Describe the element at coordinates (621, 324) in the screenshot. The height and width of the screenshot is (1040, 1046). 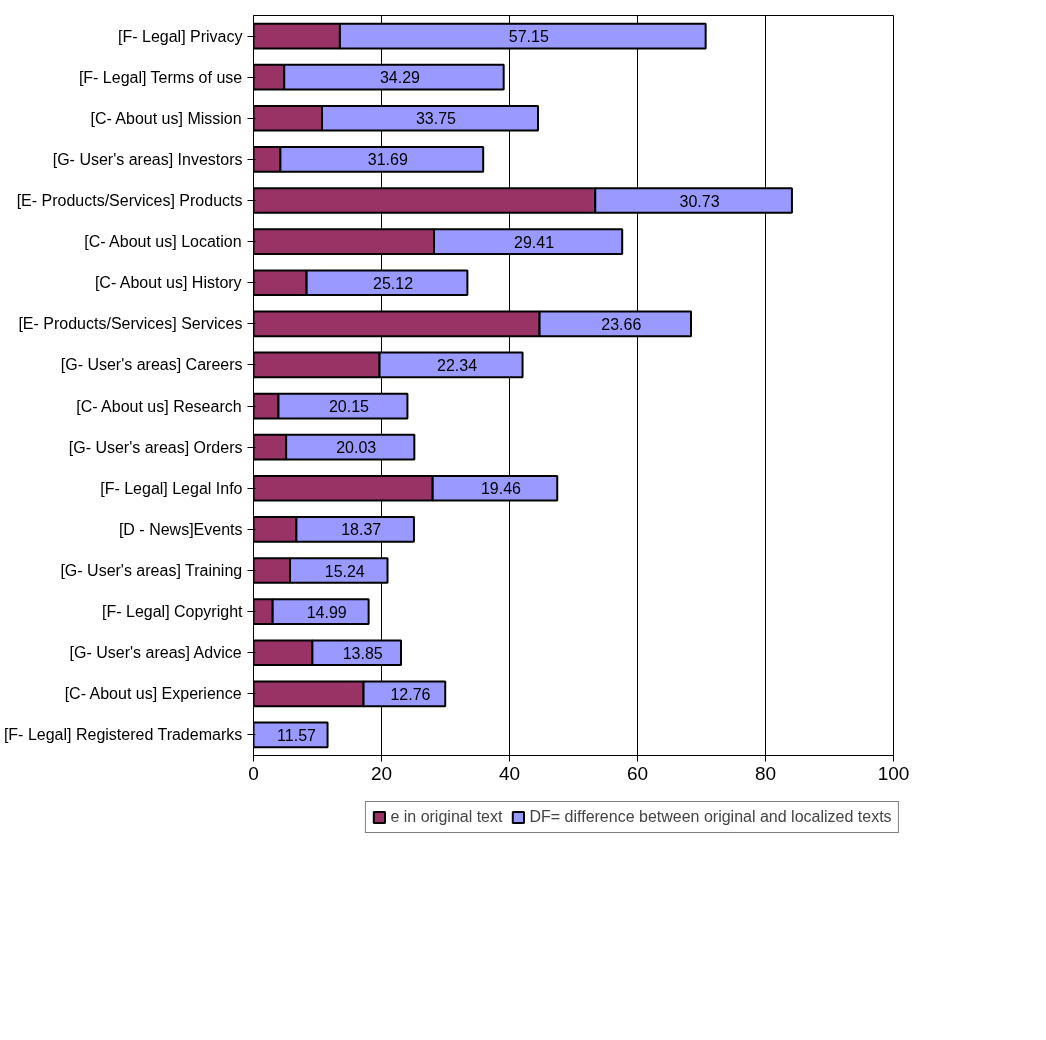
I see `data-label: 23.66` at that location.